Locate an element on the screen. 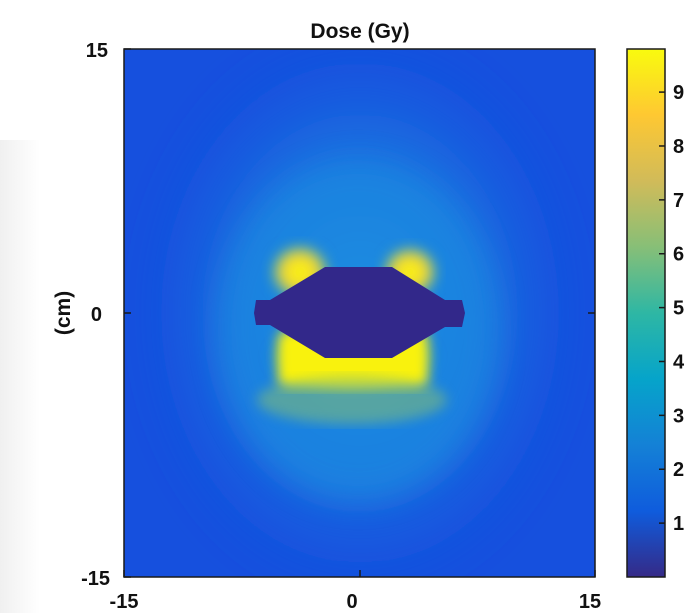 The width and height of the screenshot is (700, 613). colorbar-tick-label: 3 is located at coordinates (678, 416).